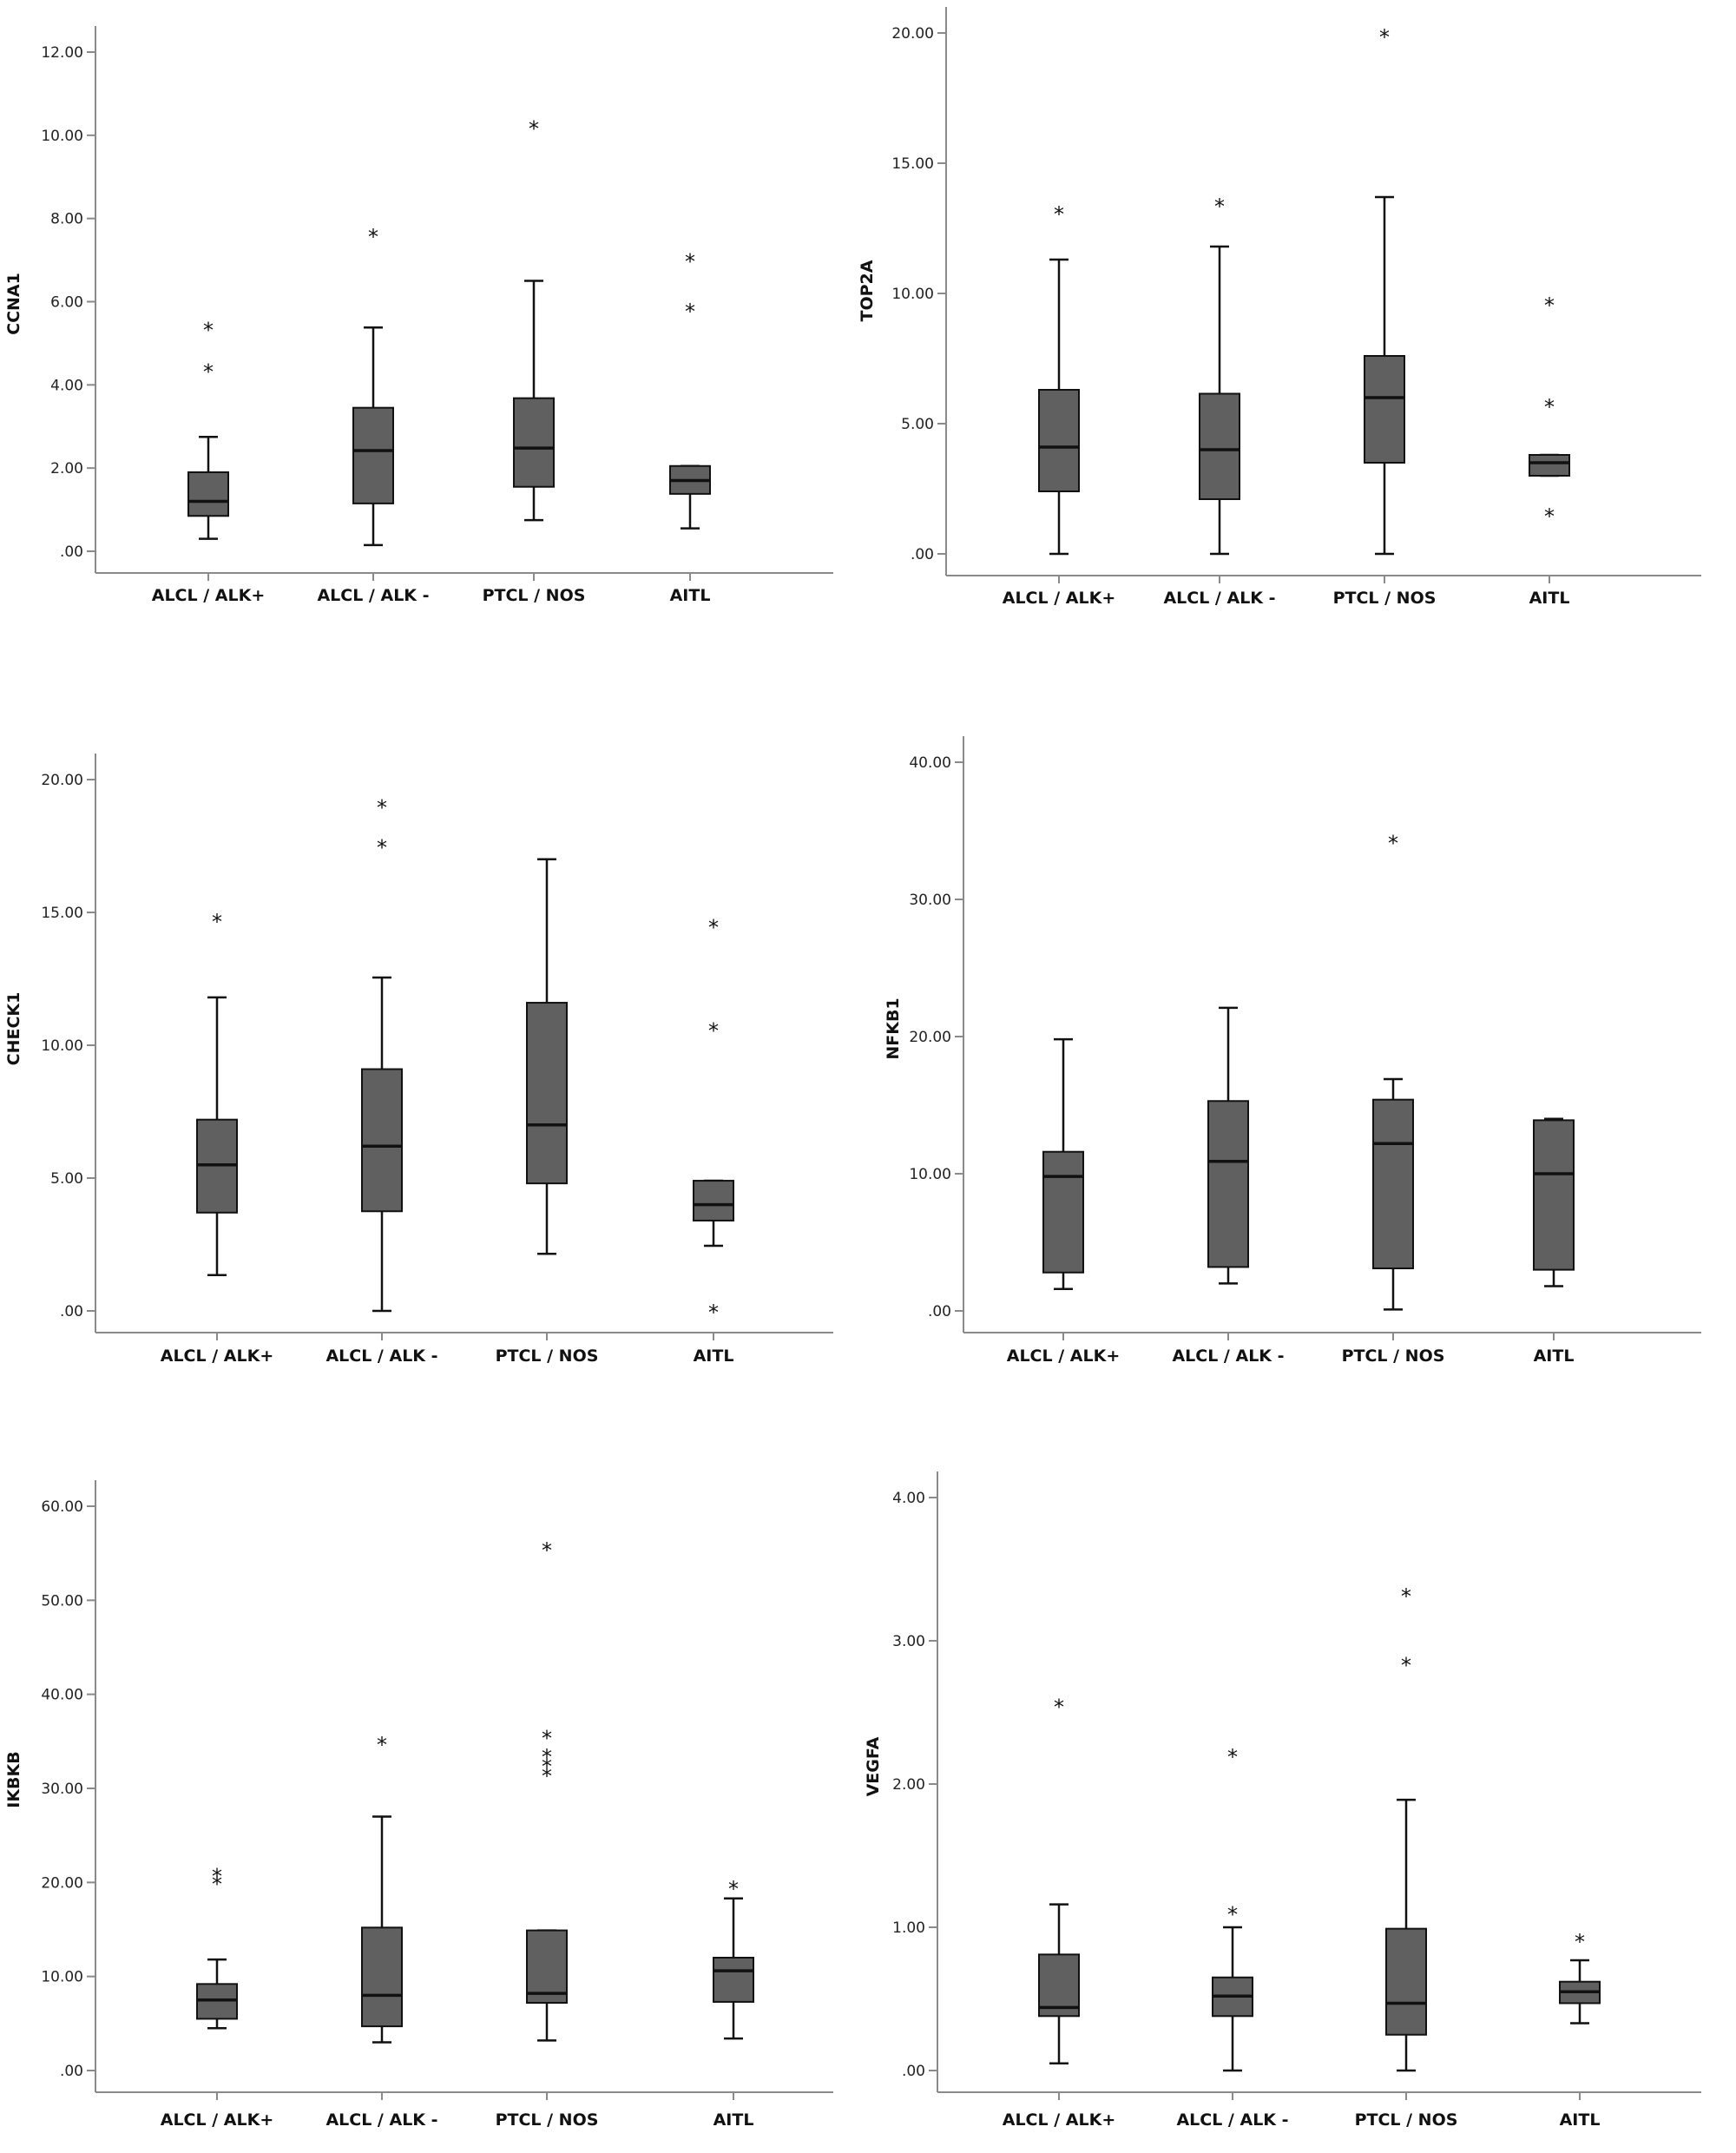  I want to click on y-tick-label: 50.00, so click(62, 1601).